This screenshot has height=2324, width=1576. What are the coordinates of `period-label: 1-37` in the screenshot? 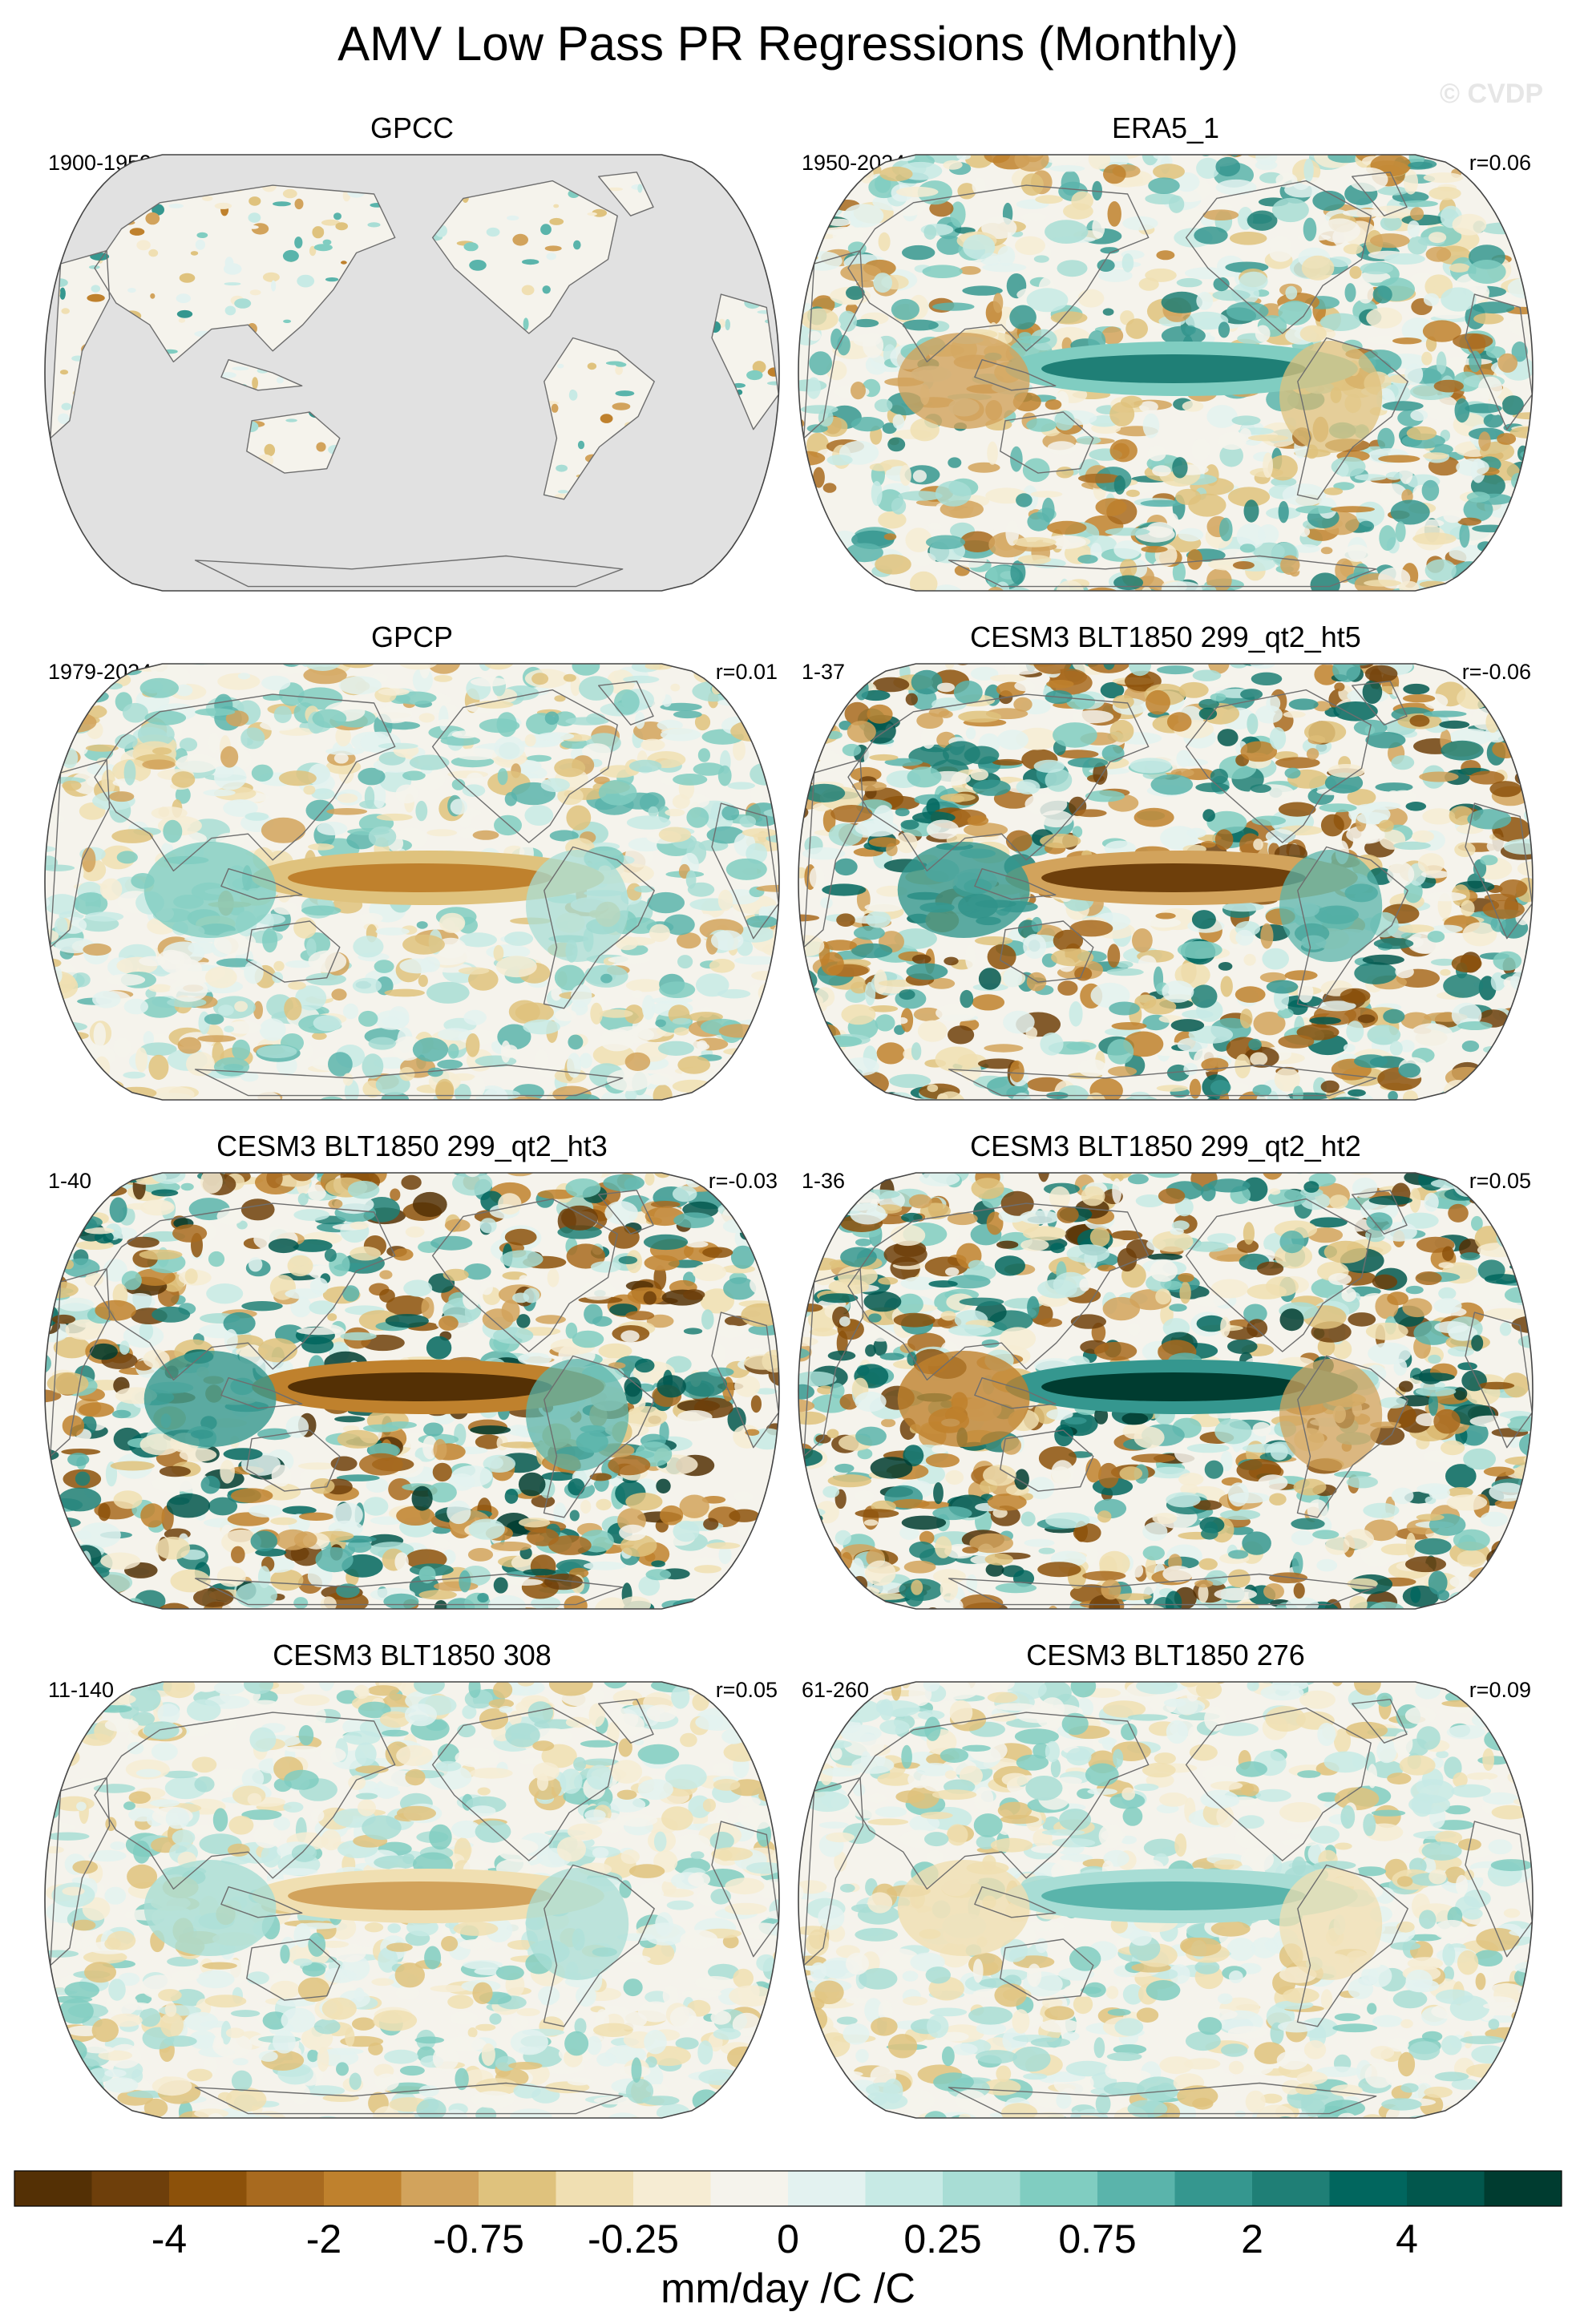 It's located at (823, 672).